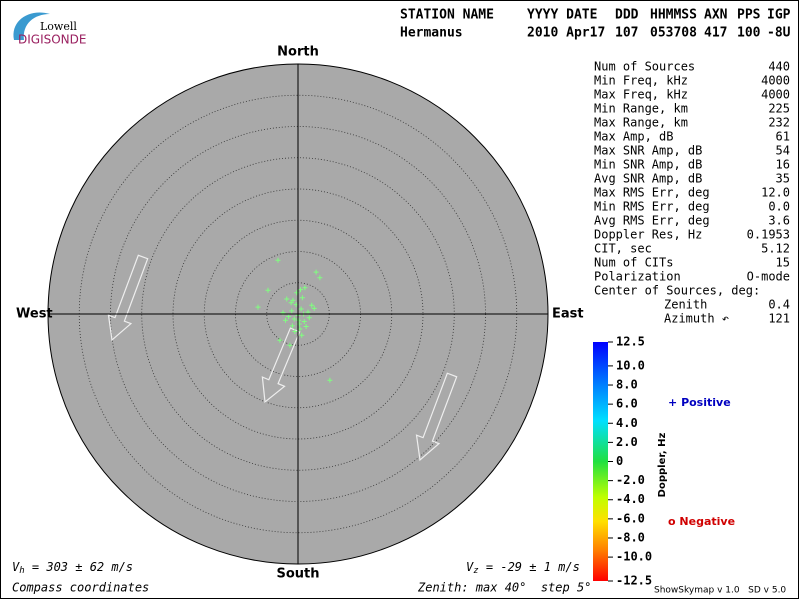 Image resolution: width=800 pixels, height=600 pixels. What do you see at coordinates (779, 221) in the screenshot?
I see `stat-value: 3.6` at bounding box center [779, 221].